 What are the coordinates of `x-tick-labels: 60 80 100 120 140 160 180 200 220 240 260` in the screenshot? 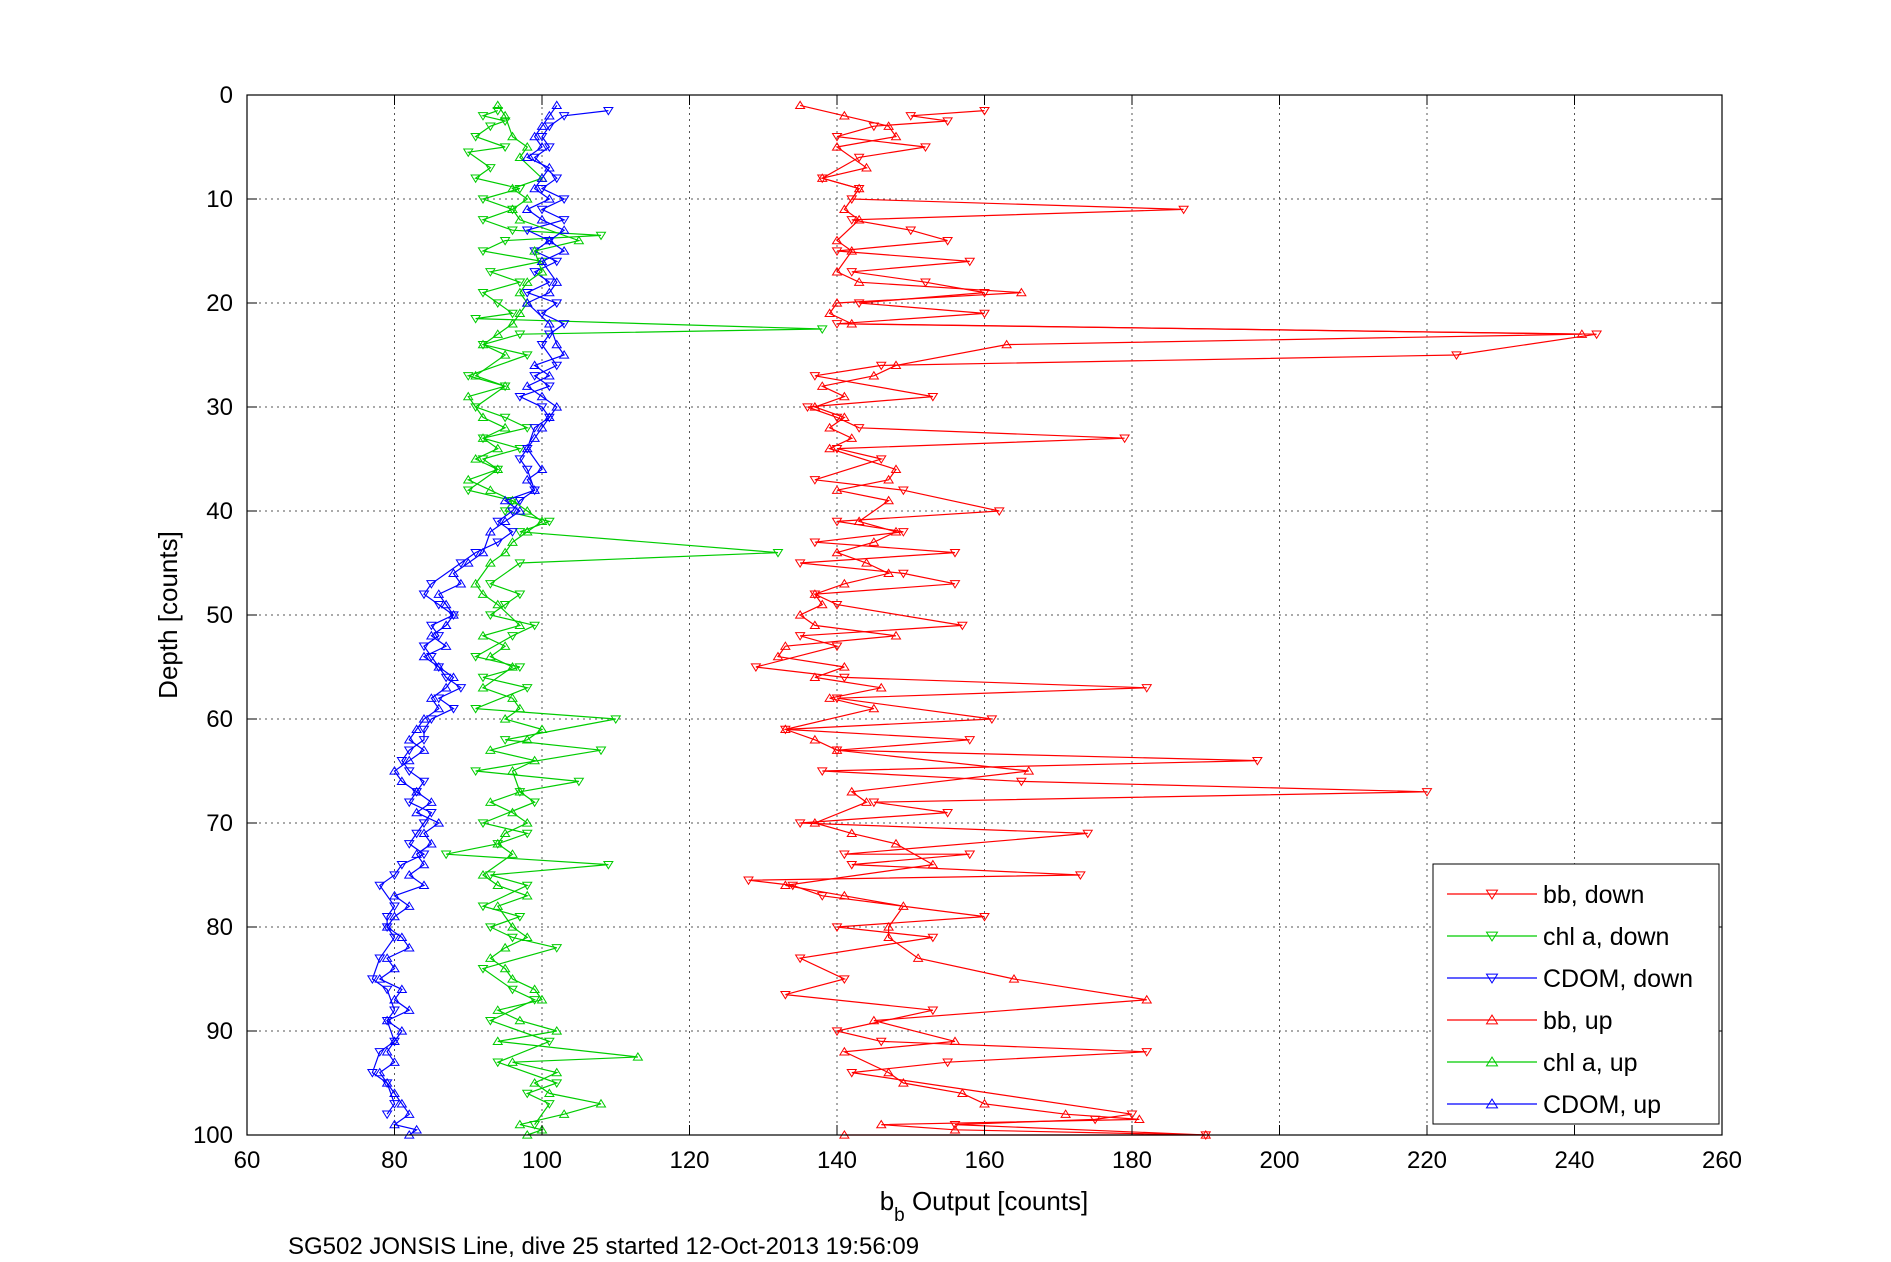 It's located at (988, 1160).